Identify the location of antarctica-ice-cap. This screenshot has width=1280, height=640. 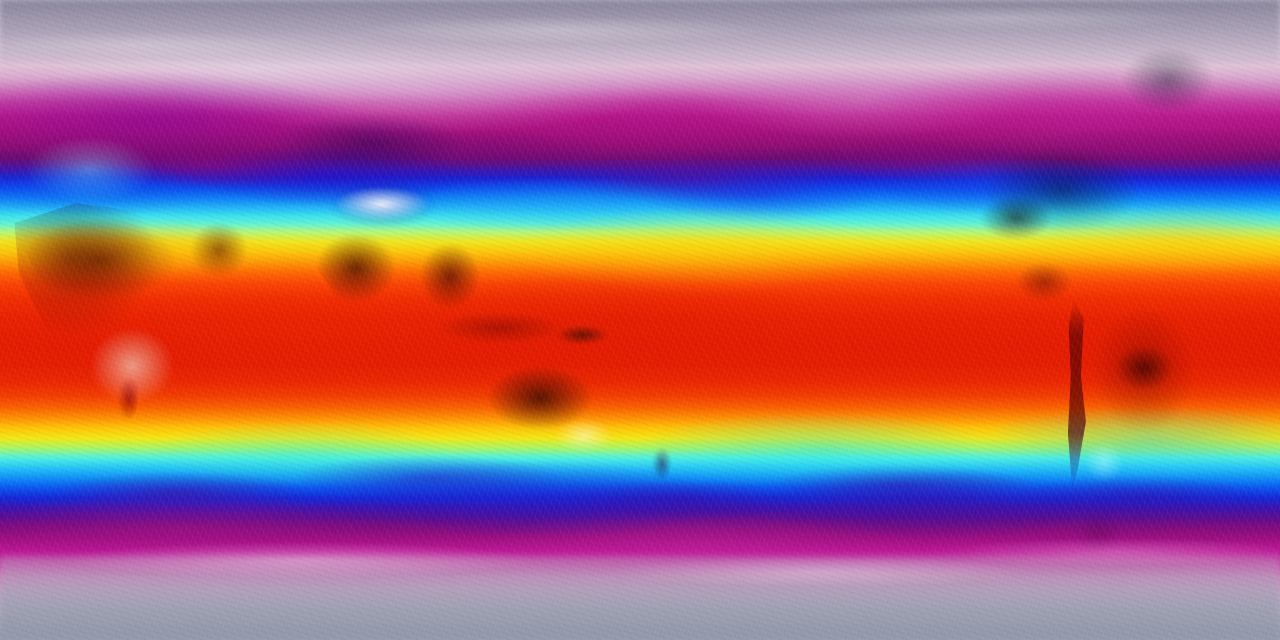
(640, 598).